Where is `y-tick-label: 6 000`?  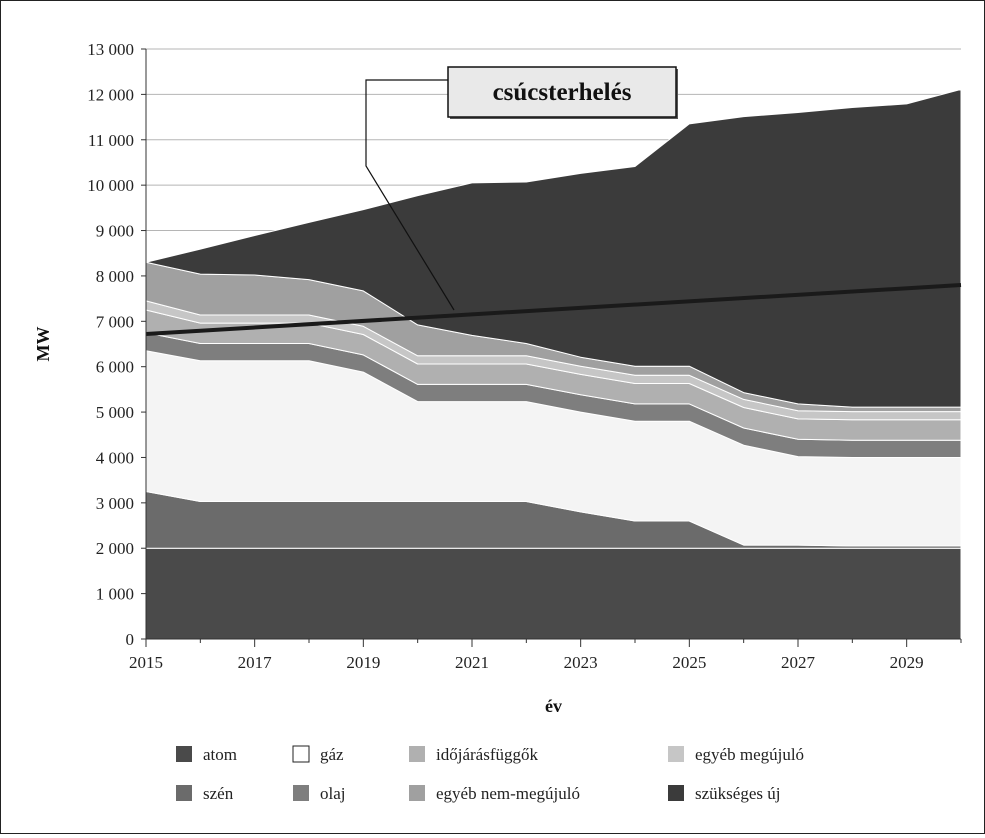
y-tick-label: 6 000 is located at coordinates (115, 367).